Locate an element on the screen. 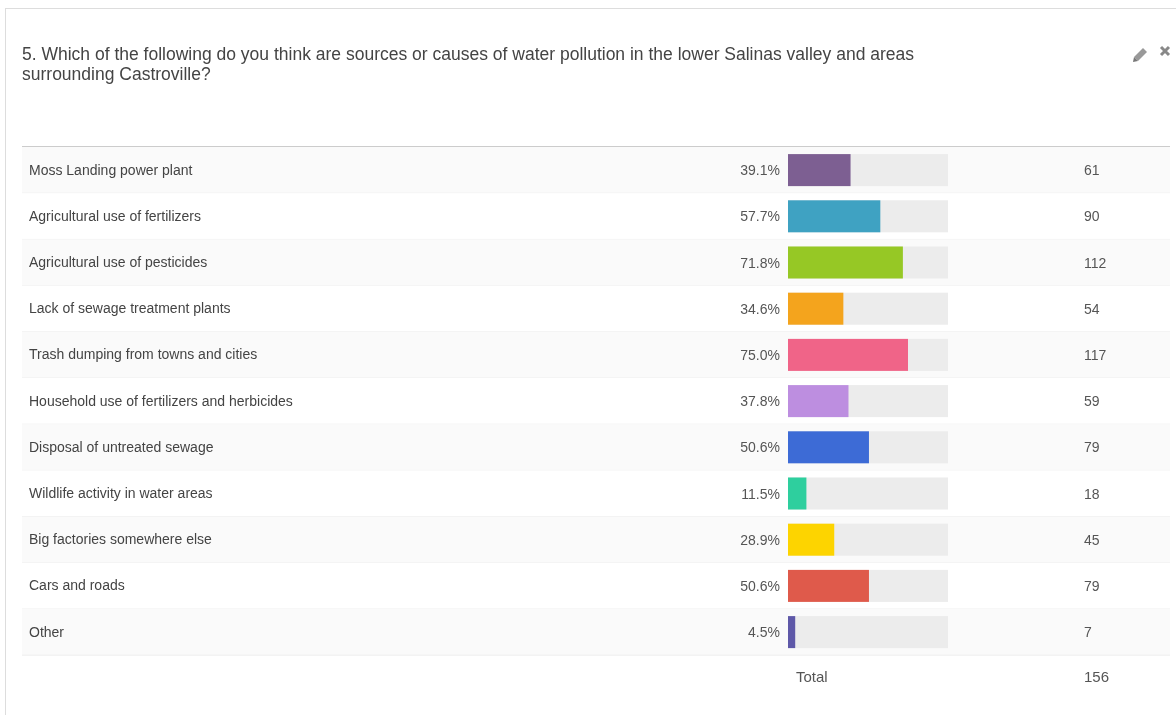  y-tick-label: Household use of fertilizers and herbicides is located at coordinates (161, 400).